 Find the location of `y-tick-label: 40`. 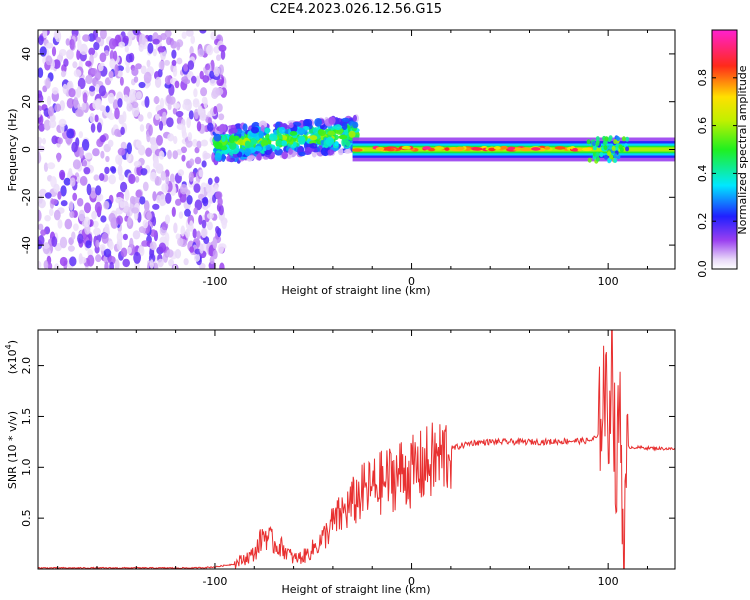

y-tick-label: 40 is located at coordinates (26, 54).